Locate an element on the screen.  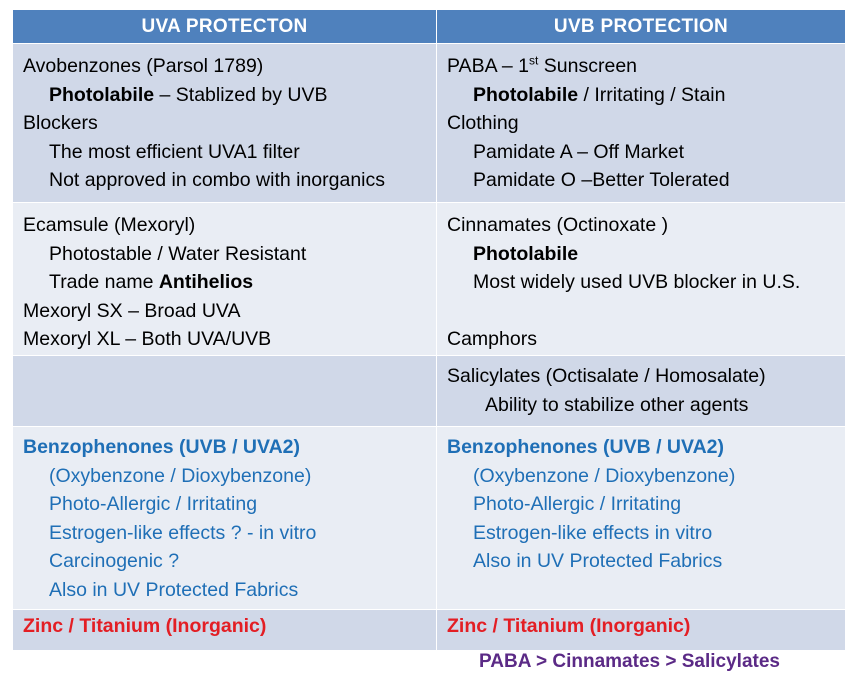
cell-line: Blockers is located at coordinates (60, 123).